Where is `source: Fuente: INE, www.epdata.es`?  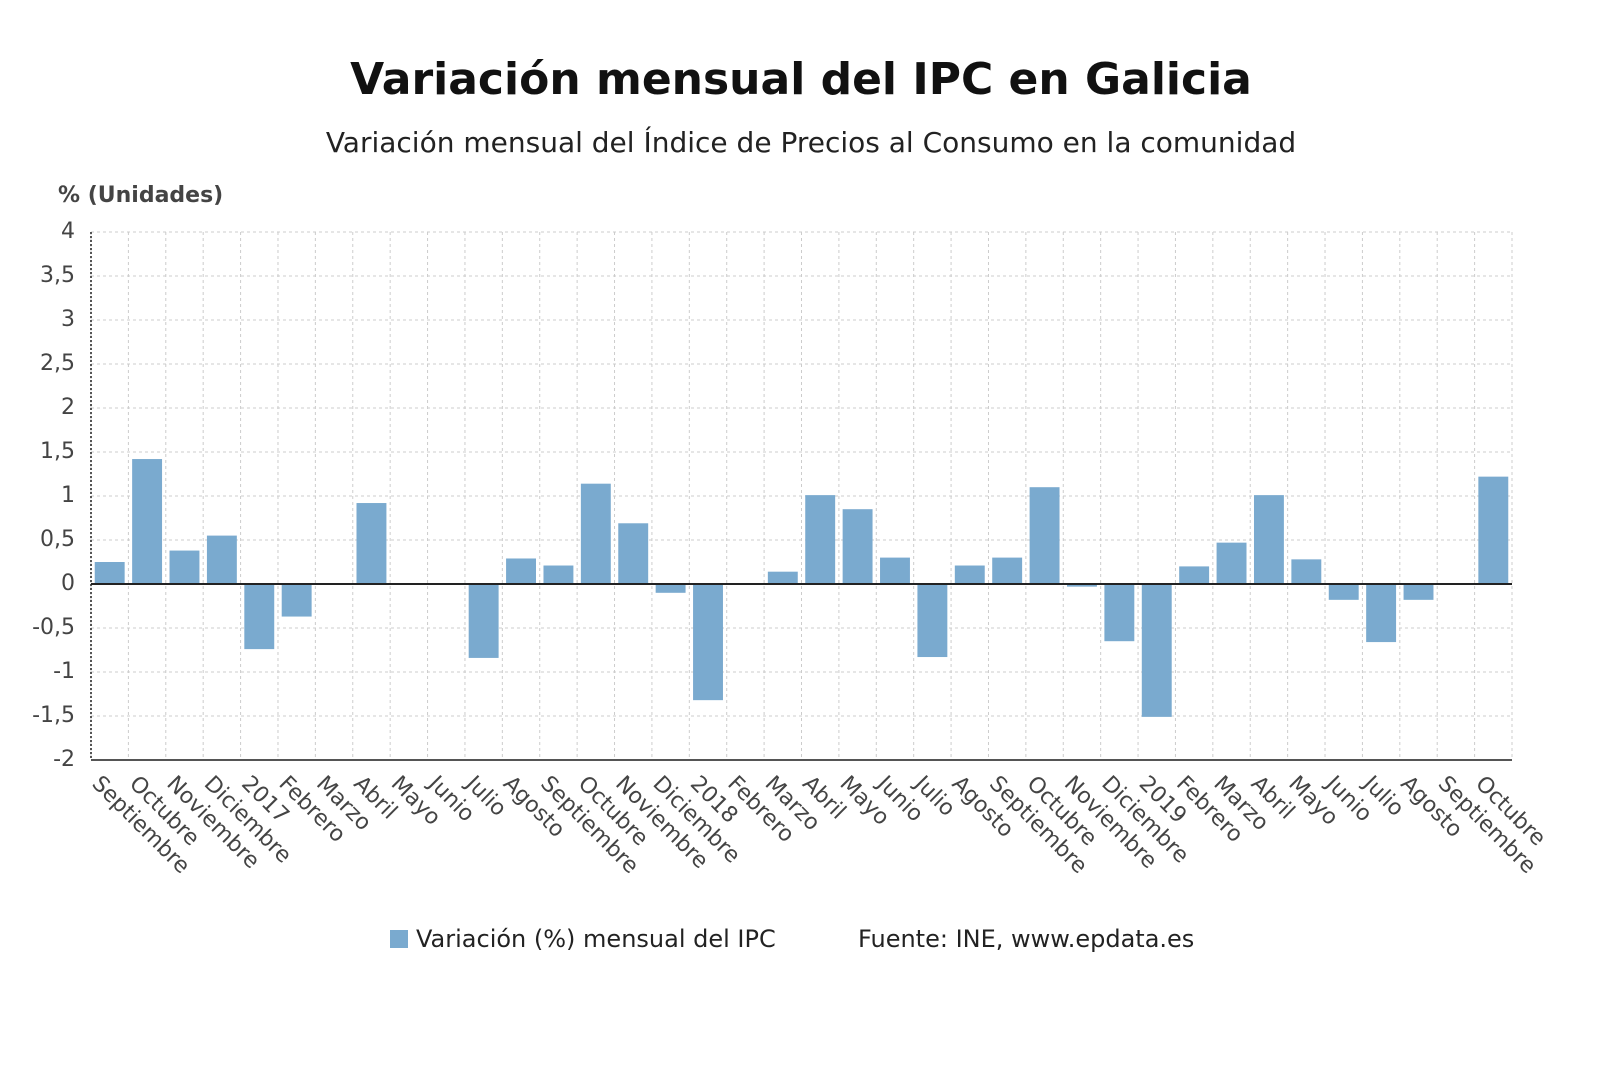 source: Fuente: INE, www.epdata.es is located at coordinates (1026, 939).